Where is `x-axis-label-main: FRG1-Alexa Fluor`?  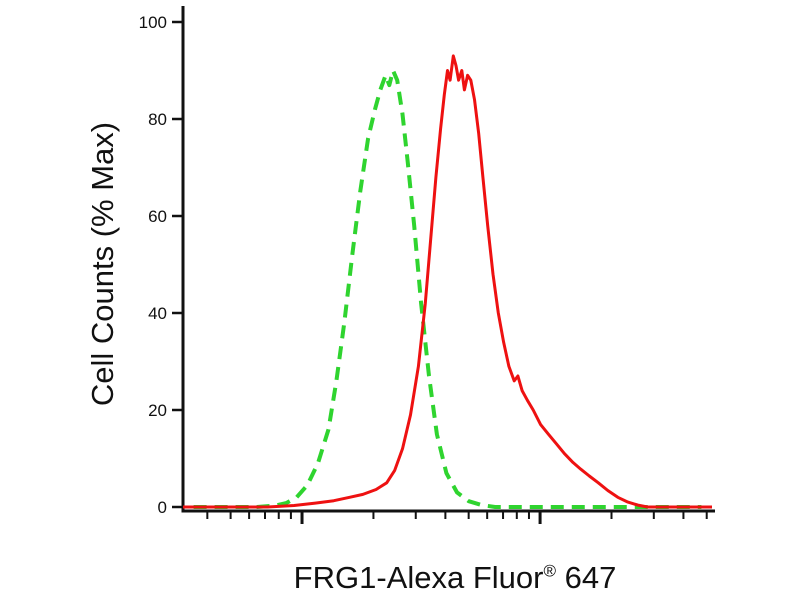
x-axis-label-main: FRG1-Alexa Fluor is located at coordinates (418, 577).